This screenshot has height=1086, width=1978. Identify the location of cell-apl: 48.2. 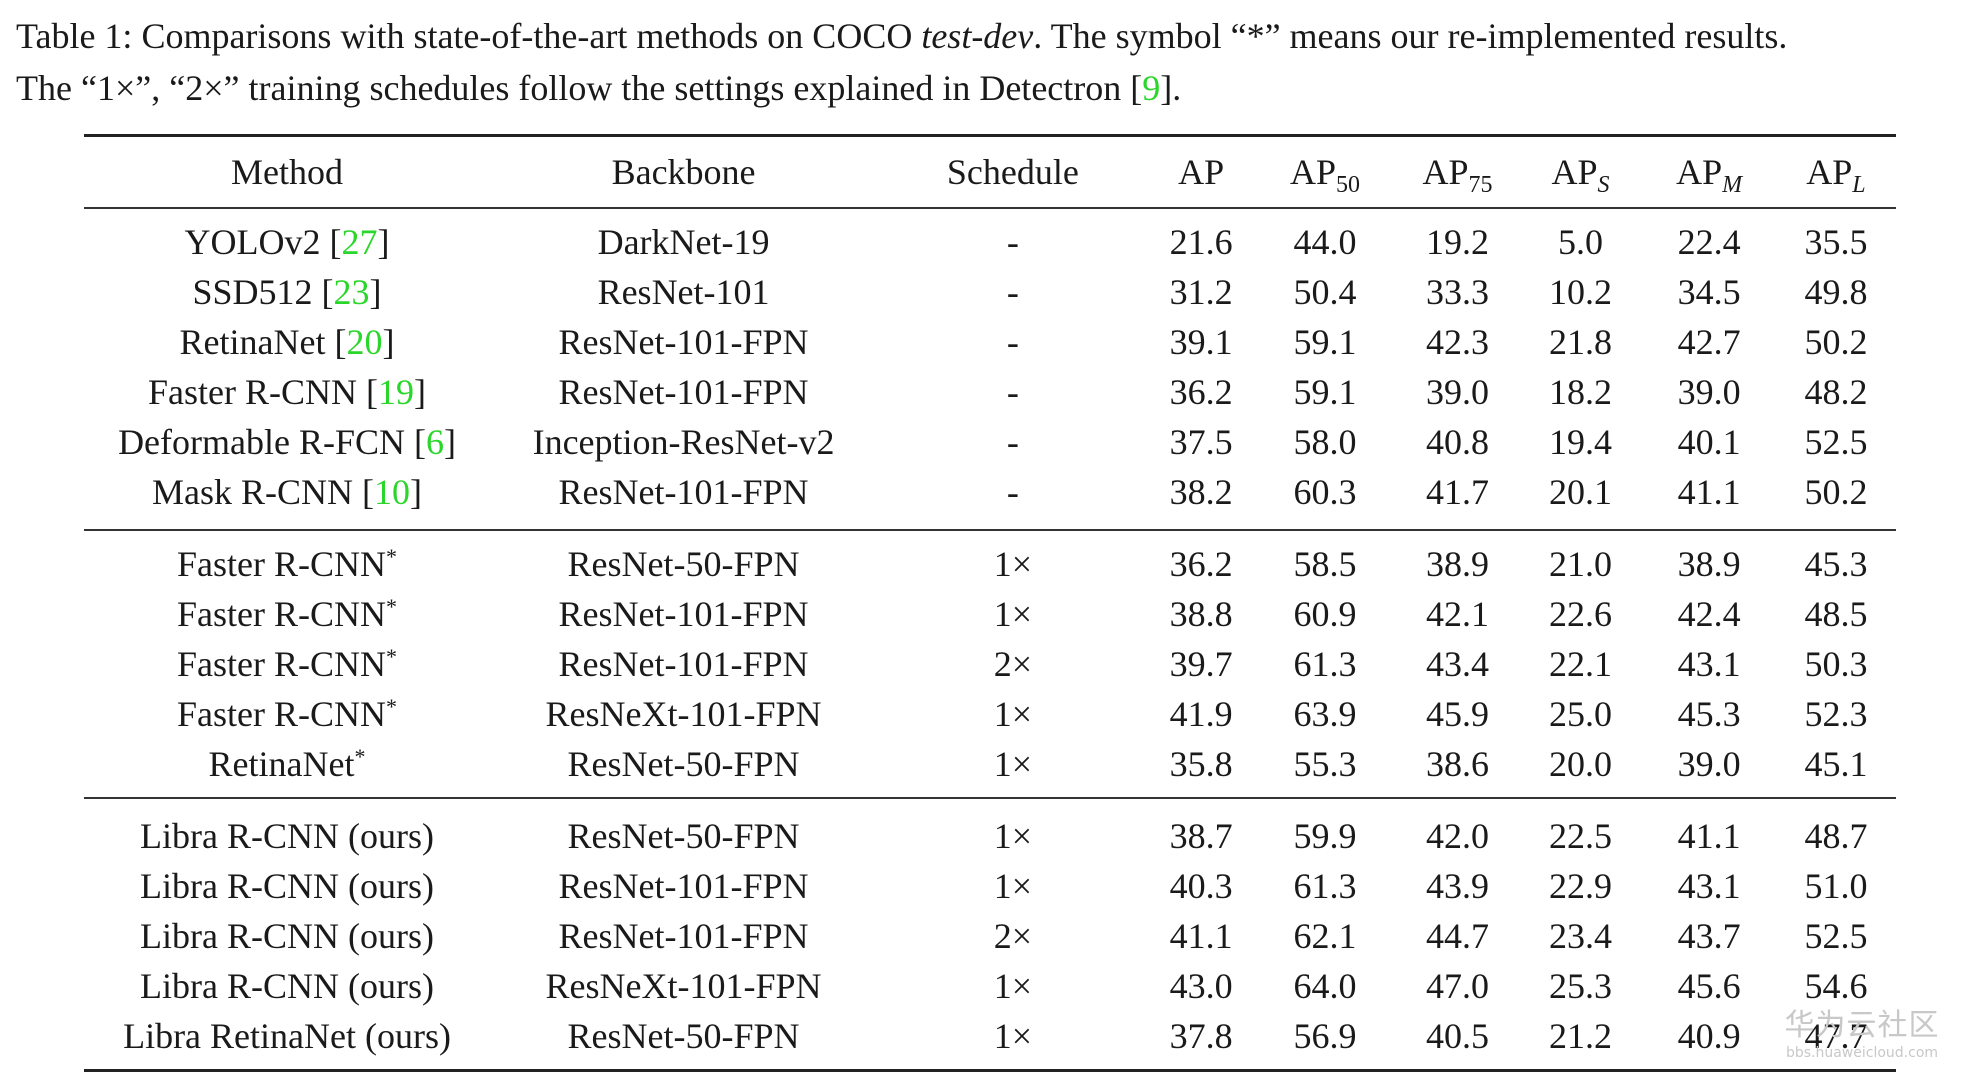
(1836, 392).